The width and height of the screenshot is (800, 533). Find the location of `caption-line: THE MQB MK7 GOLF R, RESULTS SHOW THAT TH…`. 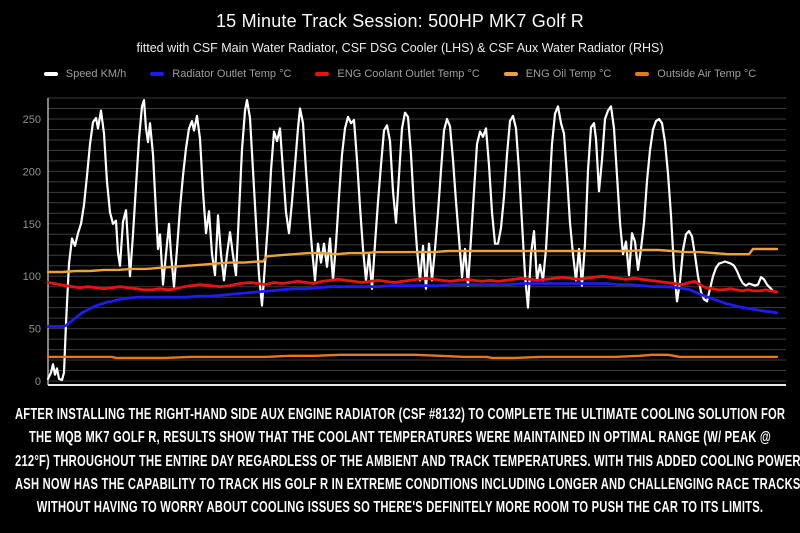

caption-line: THE MQB MK7 GOLF R, RESULTS SHOW THAT TH… is located at coordinates (400, 438).